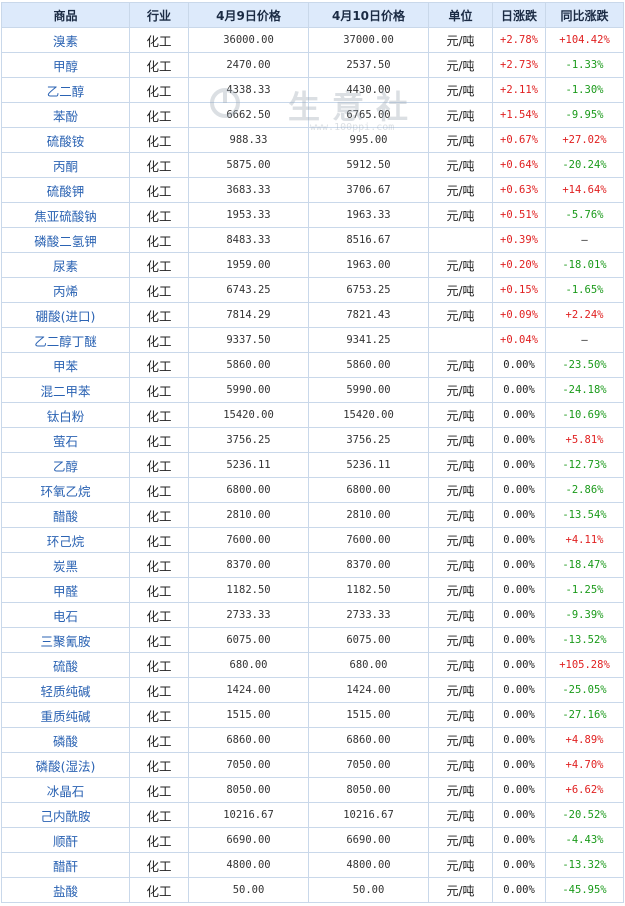 The height and width of the screenshot is (906, 625). Describe the element at coordinates (65, 690) in the screenshot. I see `commodity-name-link: 轻质纯碱` at that location.